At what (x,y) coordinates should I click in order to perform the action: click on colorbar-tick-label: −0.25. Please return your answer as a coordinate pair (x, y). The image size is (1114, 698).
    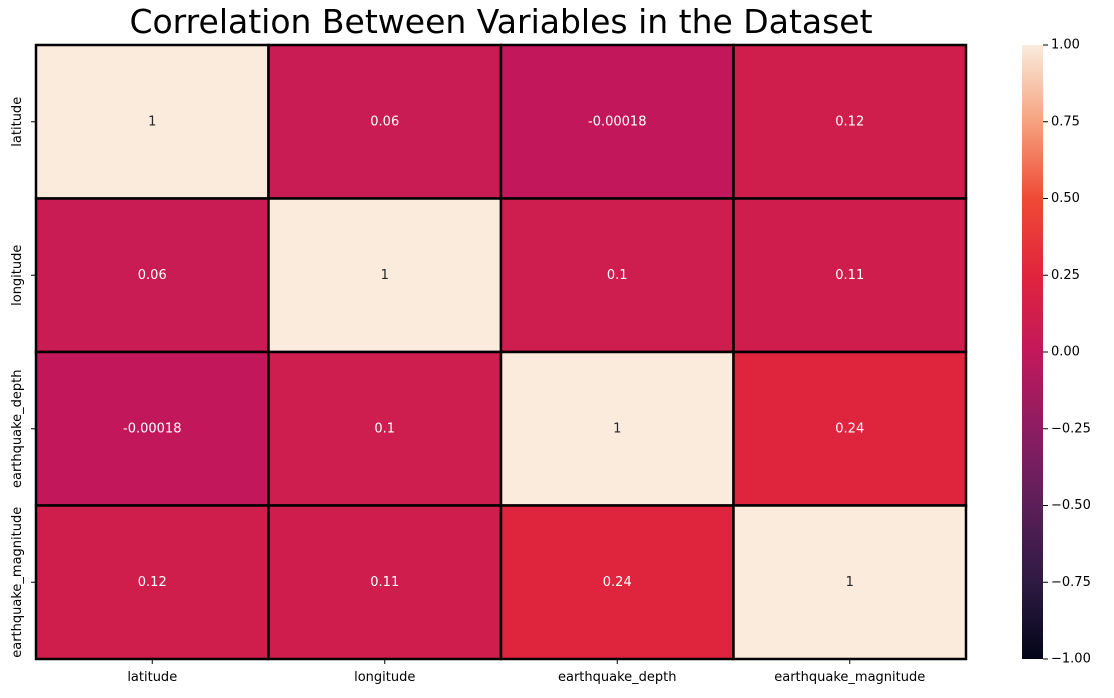
    Looking at the image, I should click on (1071, 428).